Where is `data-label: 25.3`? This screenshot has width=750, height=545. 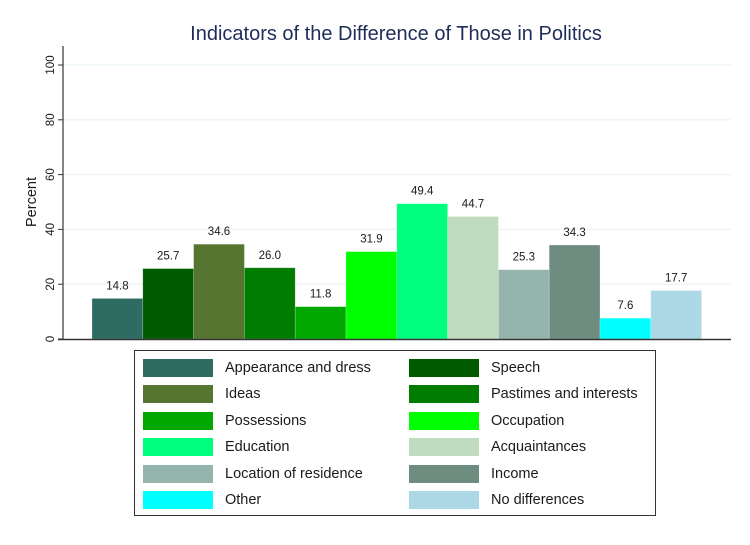
data-label: 25.3 is located at coordinates (524, 258).